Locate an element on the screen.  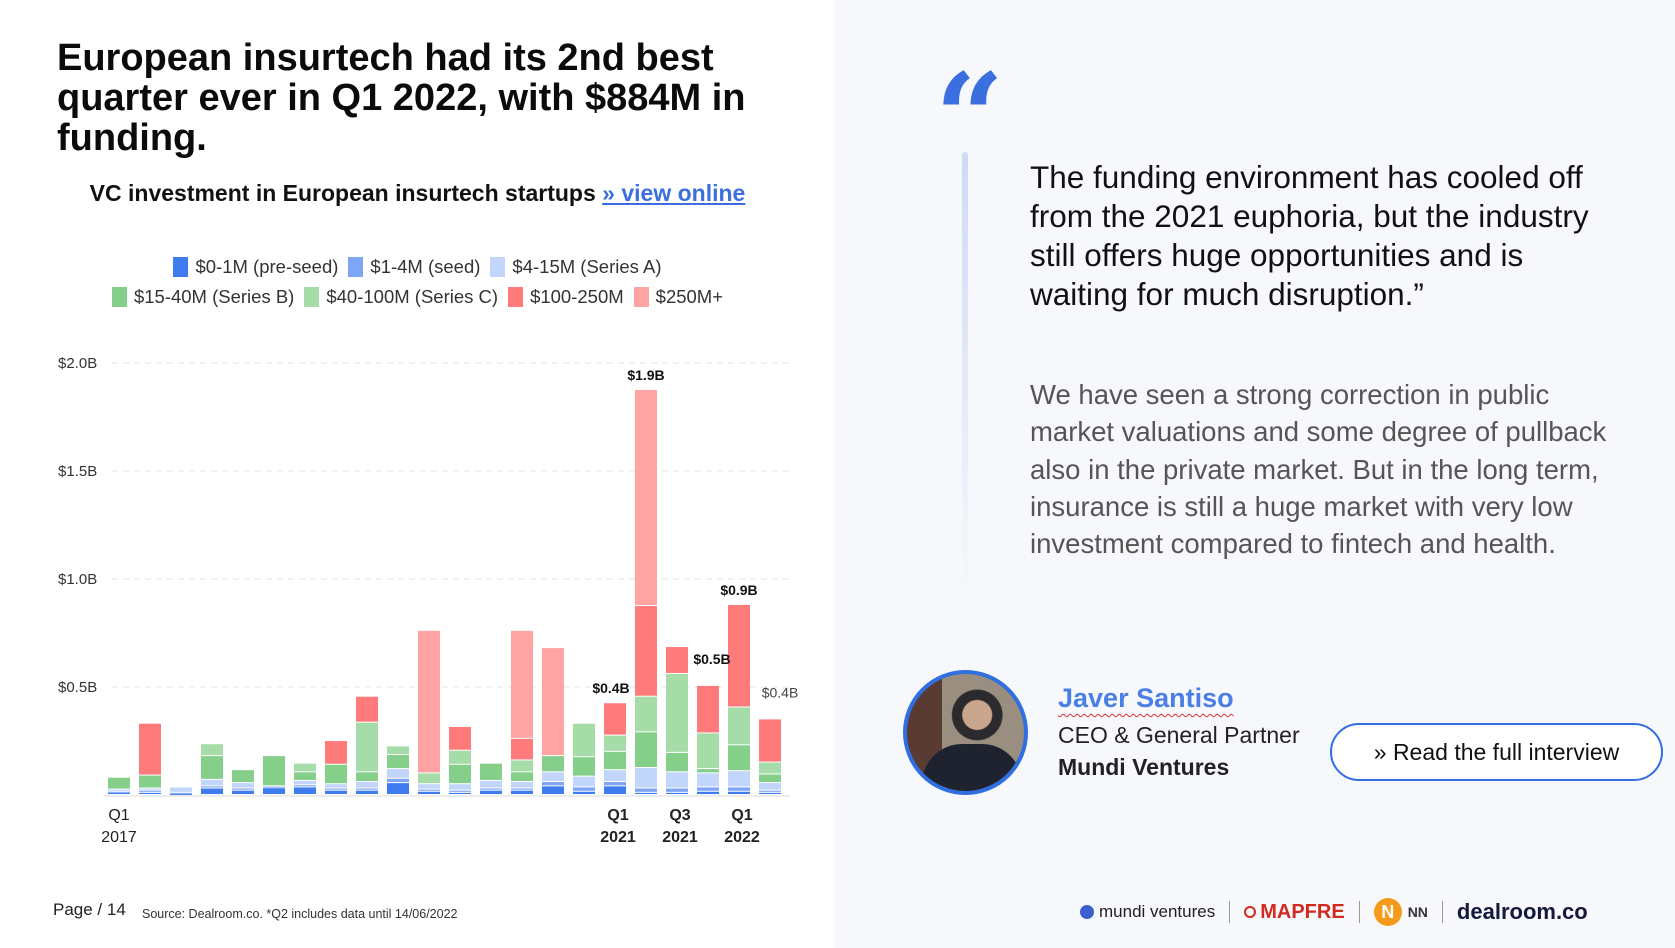
data-label: $1.9B is located at coordinates (645, 375).